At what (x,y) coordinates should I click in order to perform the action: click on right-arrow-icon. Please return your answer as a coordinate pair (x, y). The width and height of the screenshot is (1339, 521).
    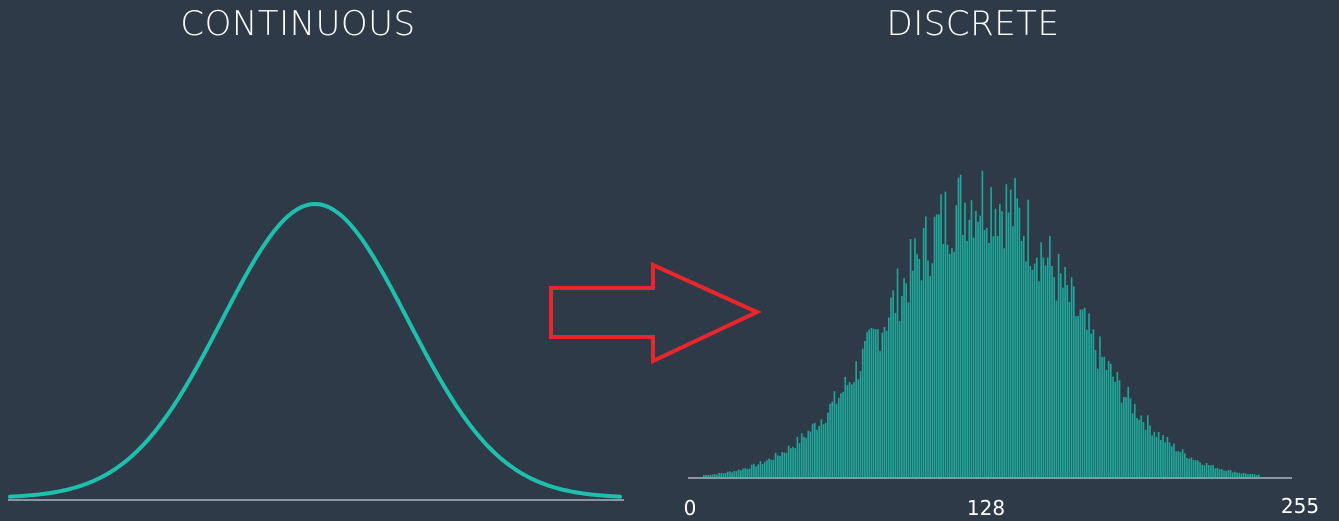
    Looking at the image, I should click on (655, 313).